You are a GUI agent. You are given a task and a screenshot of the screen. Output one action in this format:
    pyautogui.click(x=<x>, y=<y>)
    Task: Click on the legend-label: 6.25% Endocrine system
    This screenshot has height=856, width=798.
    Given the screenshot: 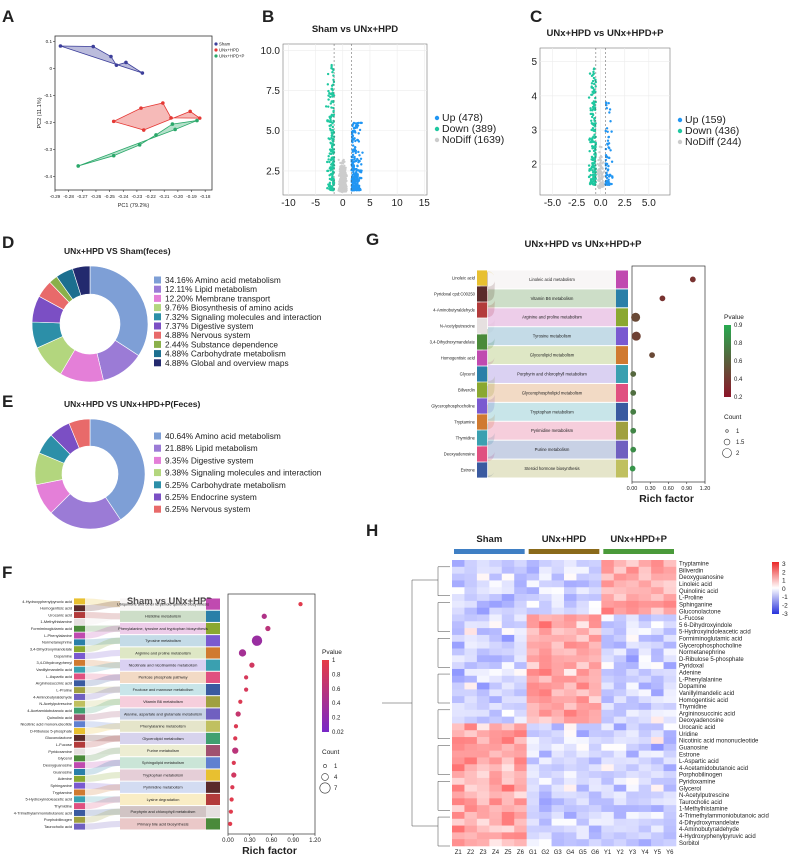 What is the action you would take?
    pyautogui.click(x=211, y=497)
    